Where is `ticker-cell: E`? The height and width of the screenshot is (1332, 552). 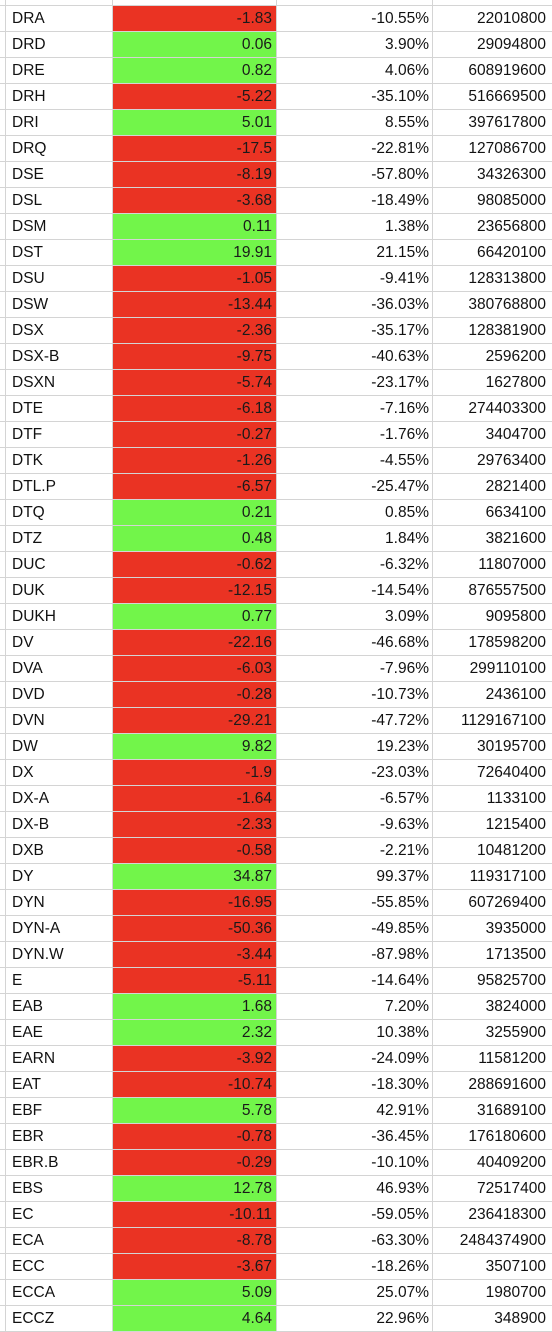
ticker-cell: E is located at coordinates (59, 980).